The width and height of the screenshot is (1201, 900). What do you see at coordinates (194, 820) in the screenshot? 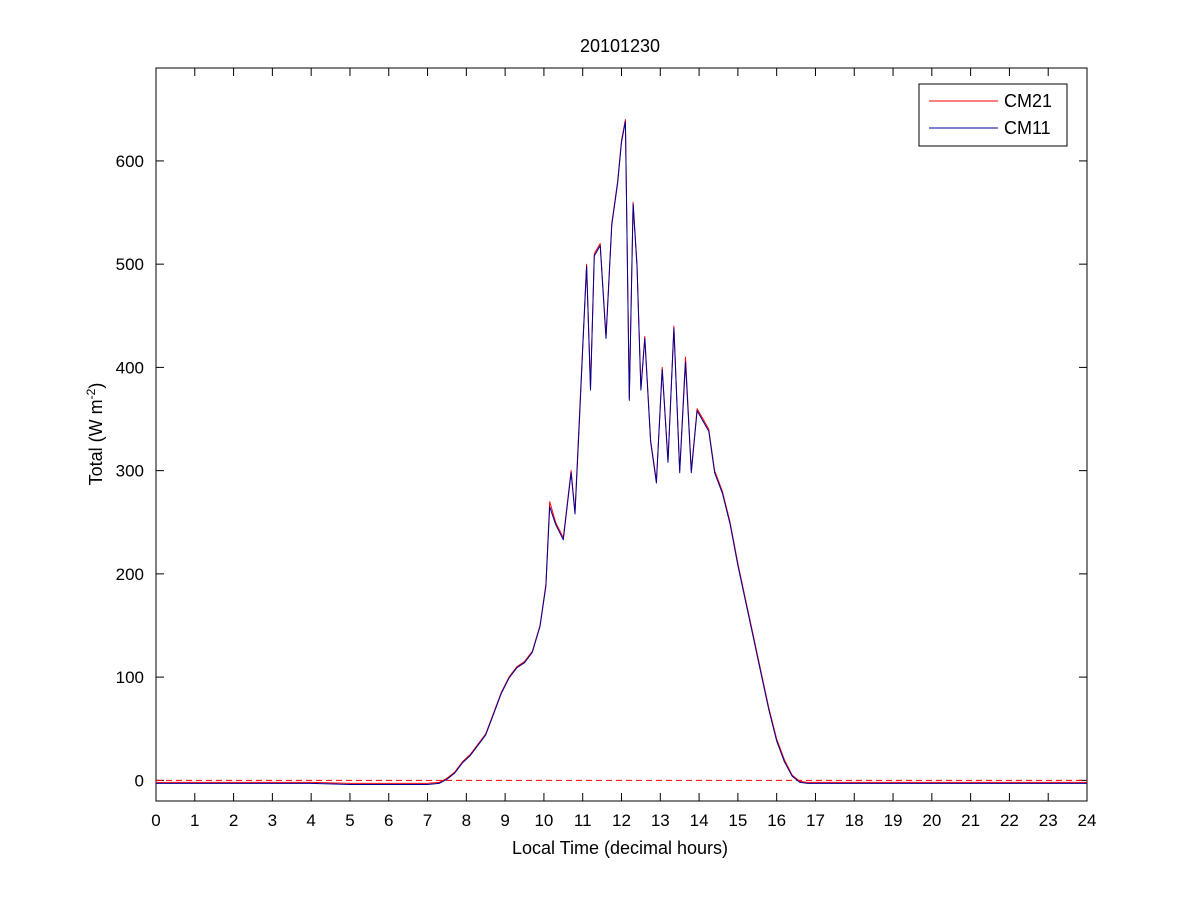
I see `x-tick-label: 1` at bounding box center [194, 820].